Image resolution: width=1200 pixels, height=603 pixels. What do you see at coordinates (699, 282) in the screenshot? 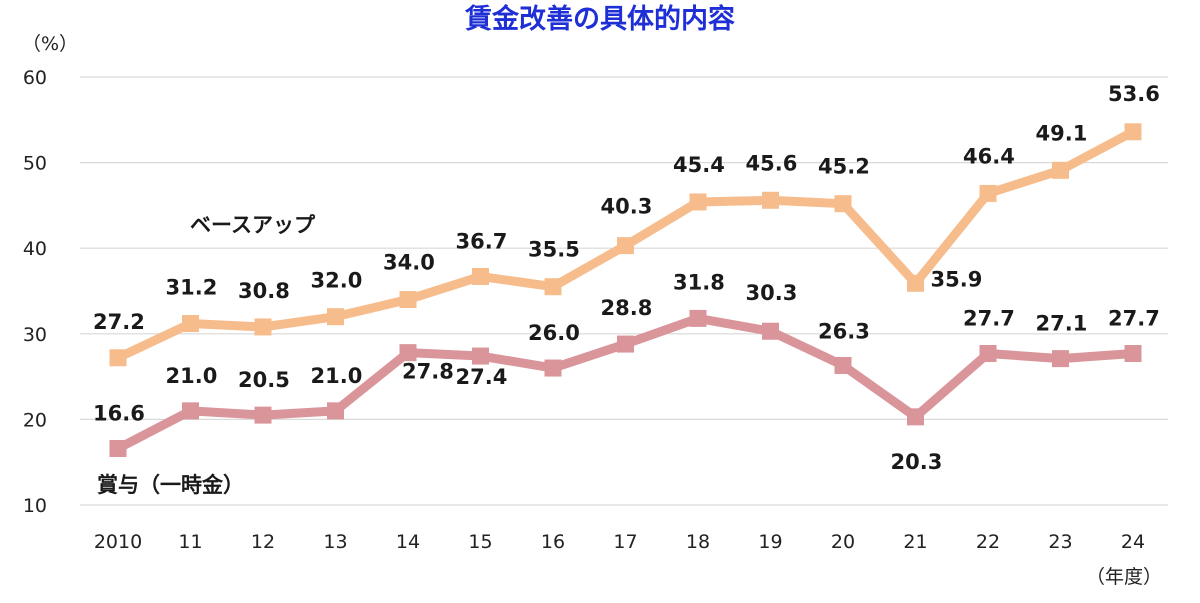
I see `series-1-label-8: 31.8` at bounding box center [699, 282].